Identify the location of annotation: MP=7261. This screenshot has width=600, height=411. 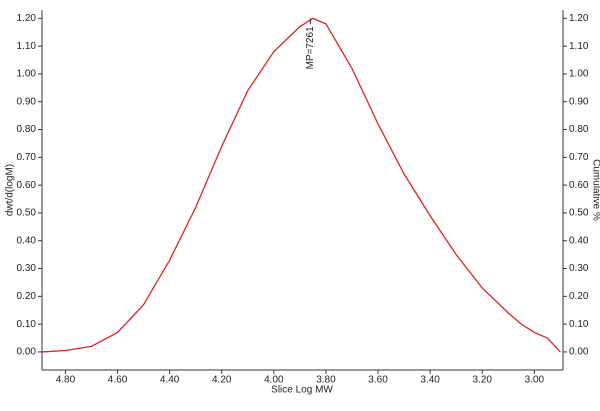
(310, 48).